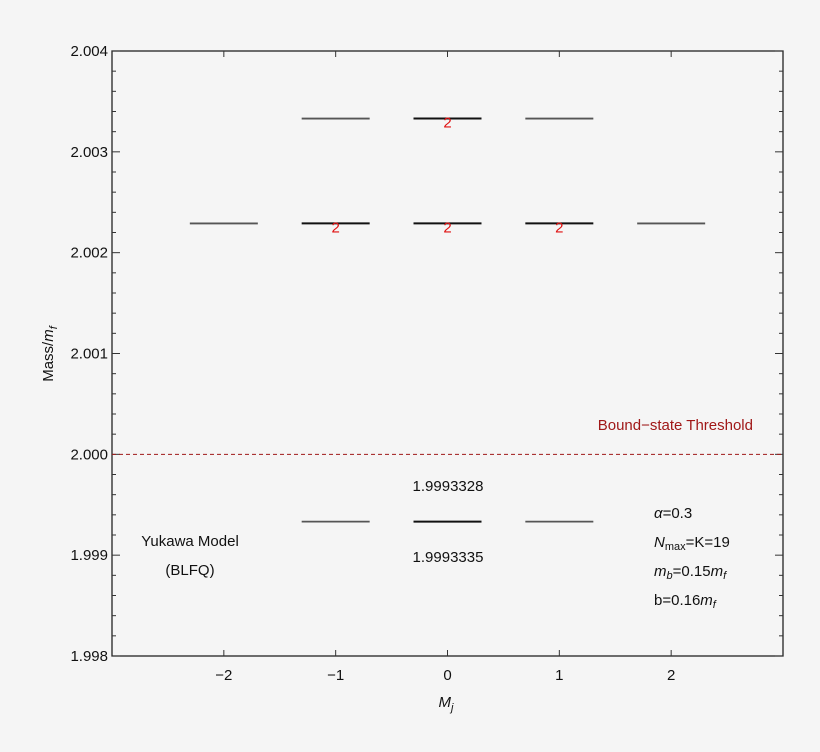 Image resolution: width=820 pixels, height=752 pixels. I want to click on ground-lower-value: 1.9993335, so click(448, 557).